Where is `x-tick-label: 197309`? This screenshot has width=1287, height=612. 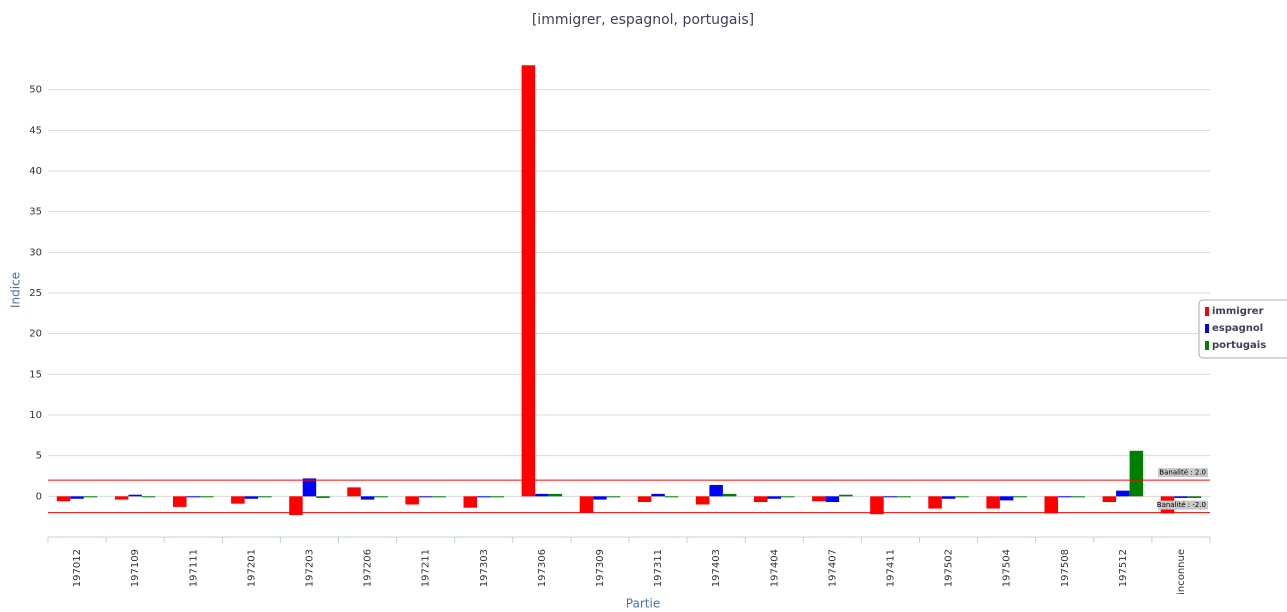 x-tick-label: 197309 is located at coordinates (600, 568).